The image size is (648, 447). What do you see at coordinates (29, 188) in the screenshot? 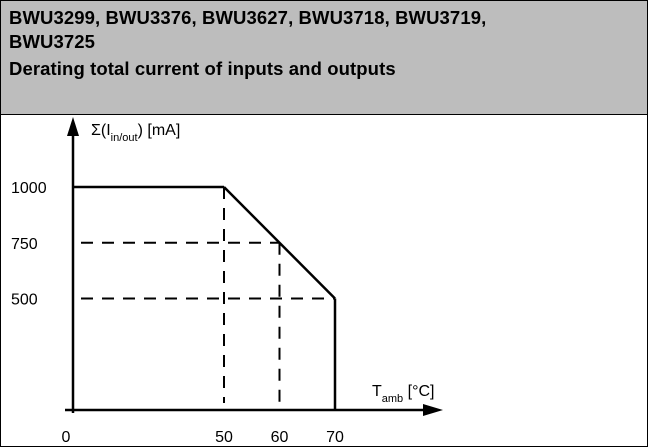
I see `y-tick-label: 1000` at bounding box center [29, 188].